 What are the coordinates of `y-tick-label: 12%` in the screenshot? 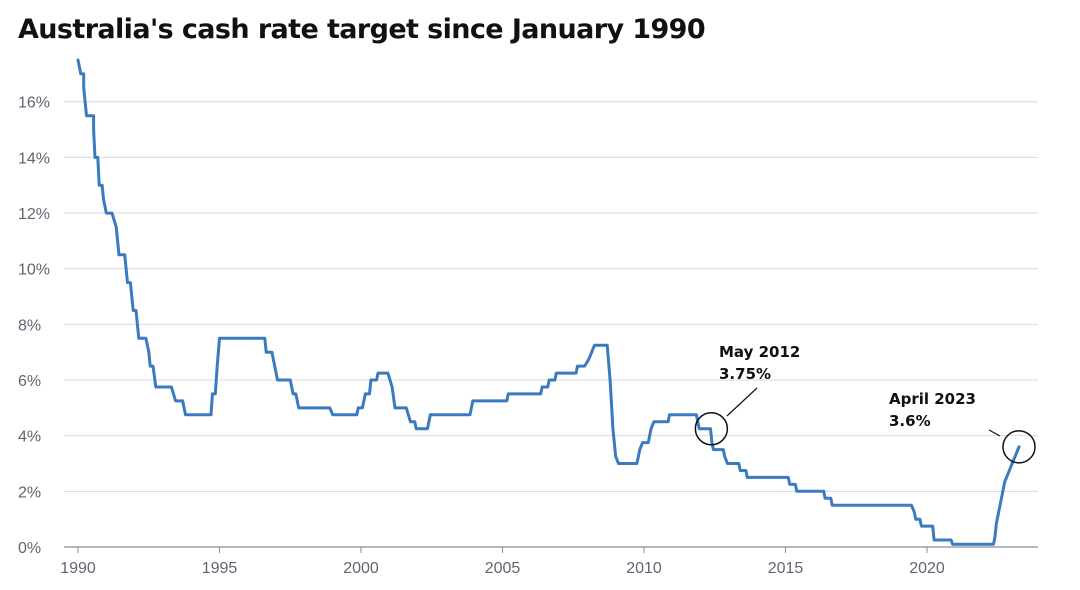 It's located at (34, 214).